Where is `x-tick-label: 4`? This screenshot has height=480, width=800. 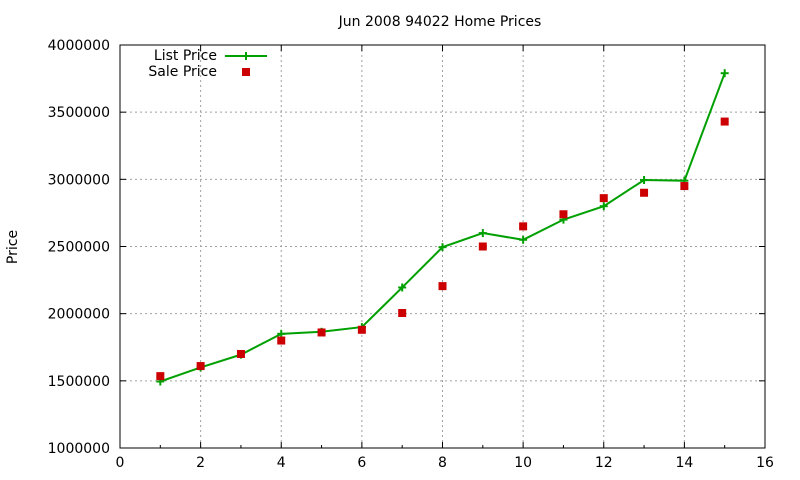 x-tick-label: 4 is located at coordinates (281, 463).